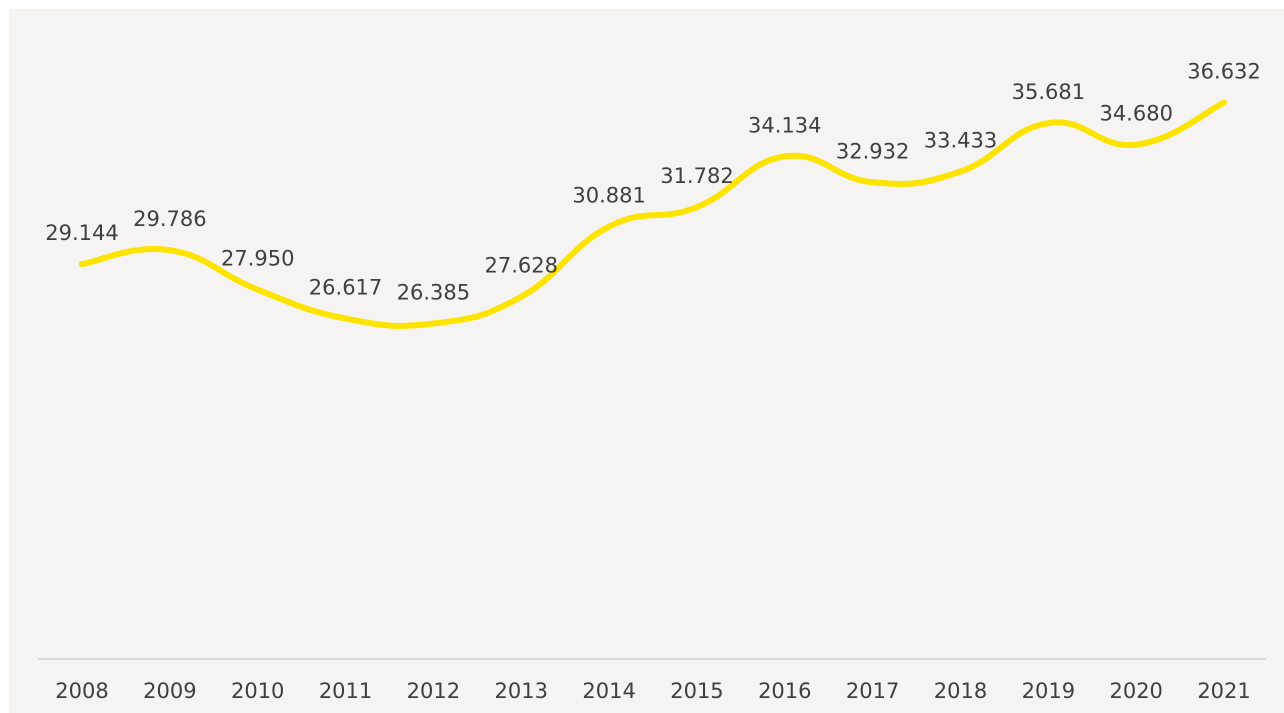  Describe the element at coordinates (1223, 691) in the screenshot. I see `x-tick-label-2021: 2021` at that location.